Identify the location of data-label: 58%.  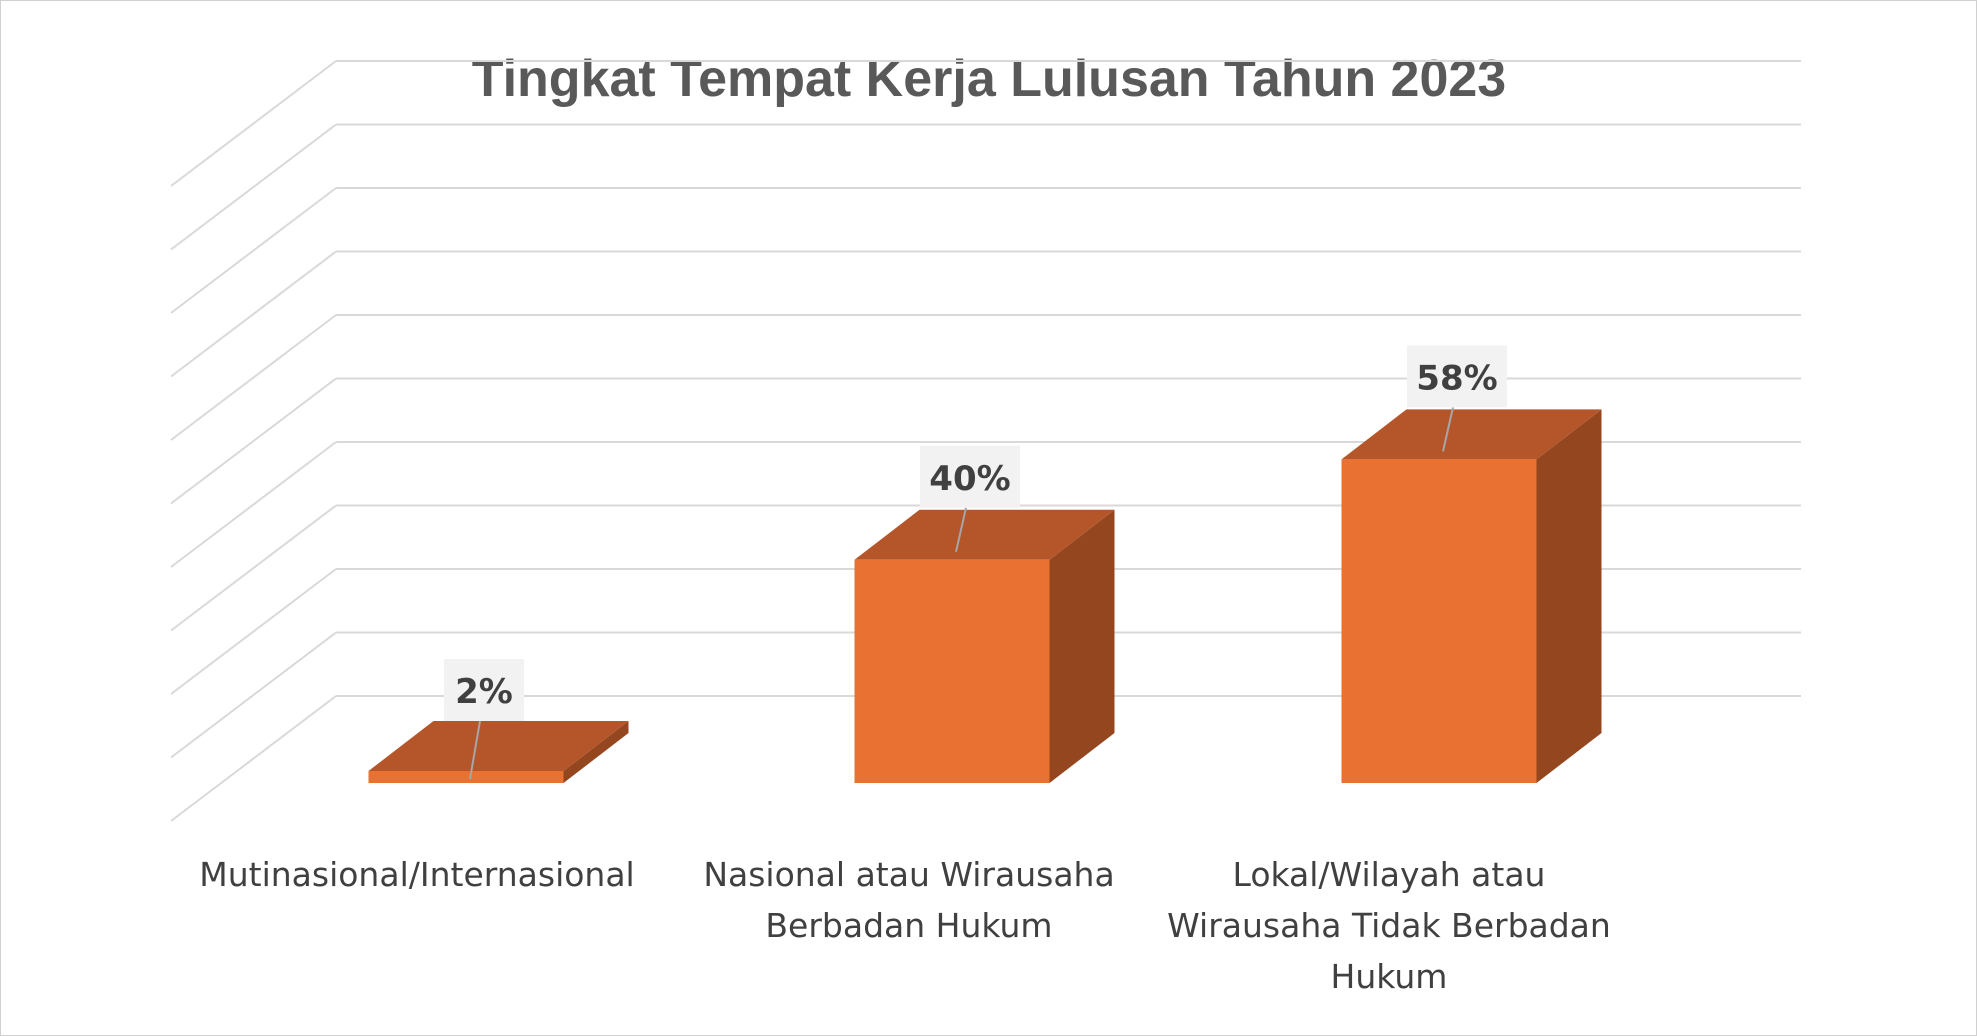
(1456, 378).